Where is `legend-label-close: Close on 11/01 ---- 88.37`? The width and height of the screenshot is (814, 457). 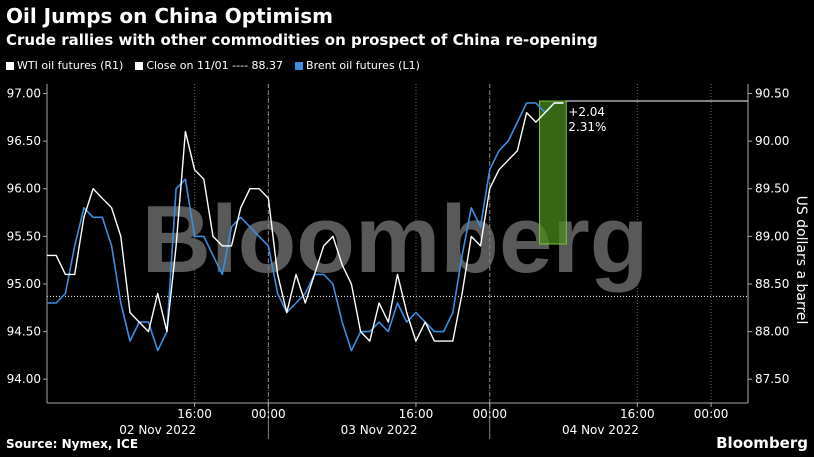
legend-label-close: Close on 11/01 ---- 88.37 is located at coordinates (215, 65).